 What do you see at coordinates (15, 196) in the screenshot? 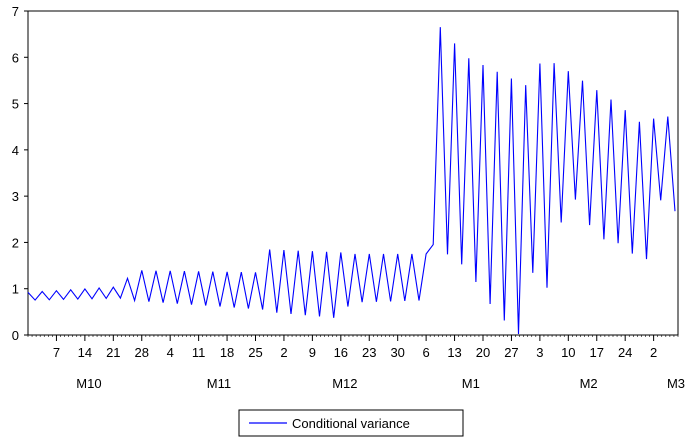
I see `y-tick-label: 3` at bounding box center [15, 196].